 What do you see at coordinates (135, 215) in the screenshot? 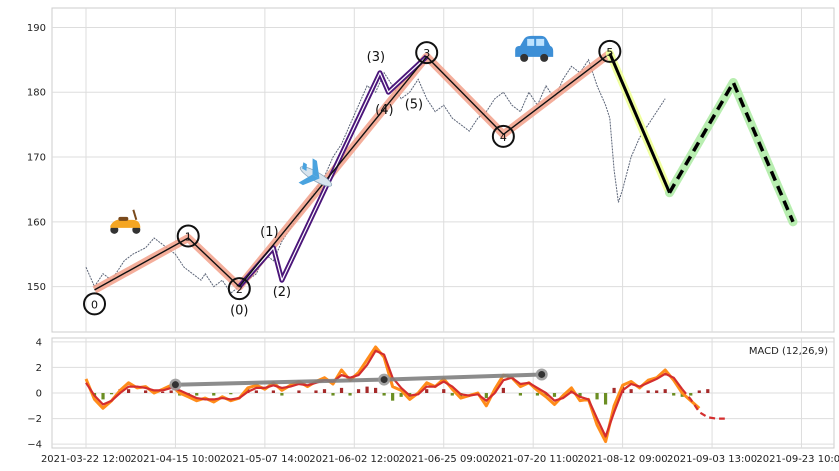
I see `scooter-handle` at bounding box center [135, 215].